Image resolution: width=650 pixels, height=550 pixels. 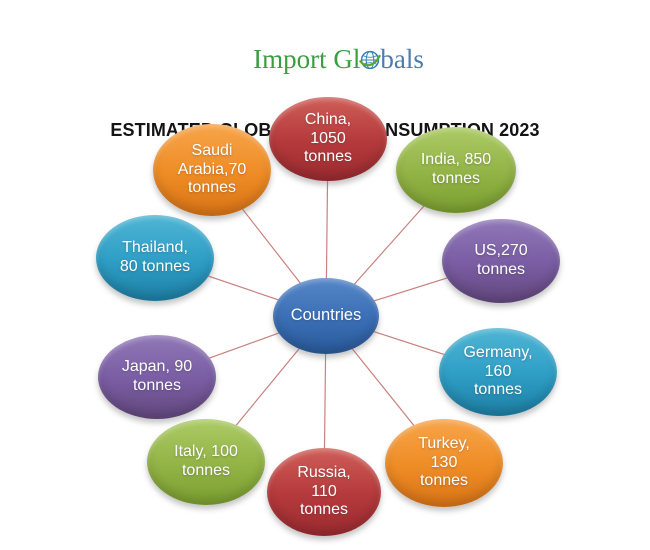 I want to click on node-japan: Japan, 90 tonnes, so click(x=157, y=377).